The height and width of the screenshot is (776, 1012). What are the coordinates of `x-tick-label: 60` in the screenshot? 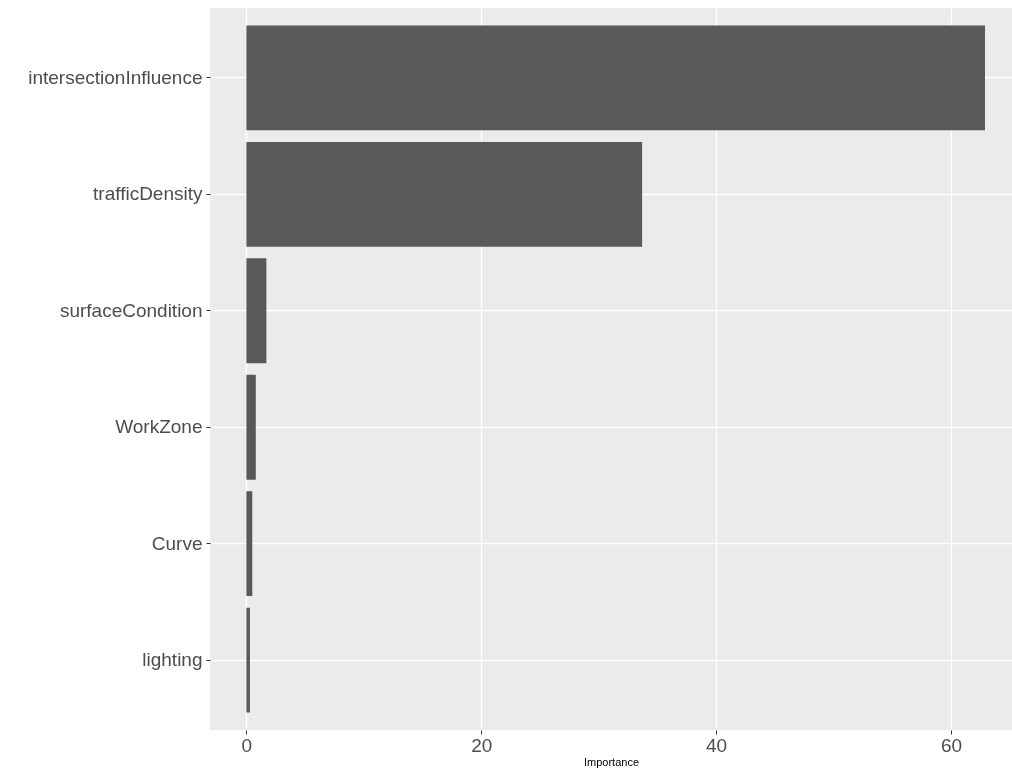 It's located at (951, 745).